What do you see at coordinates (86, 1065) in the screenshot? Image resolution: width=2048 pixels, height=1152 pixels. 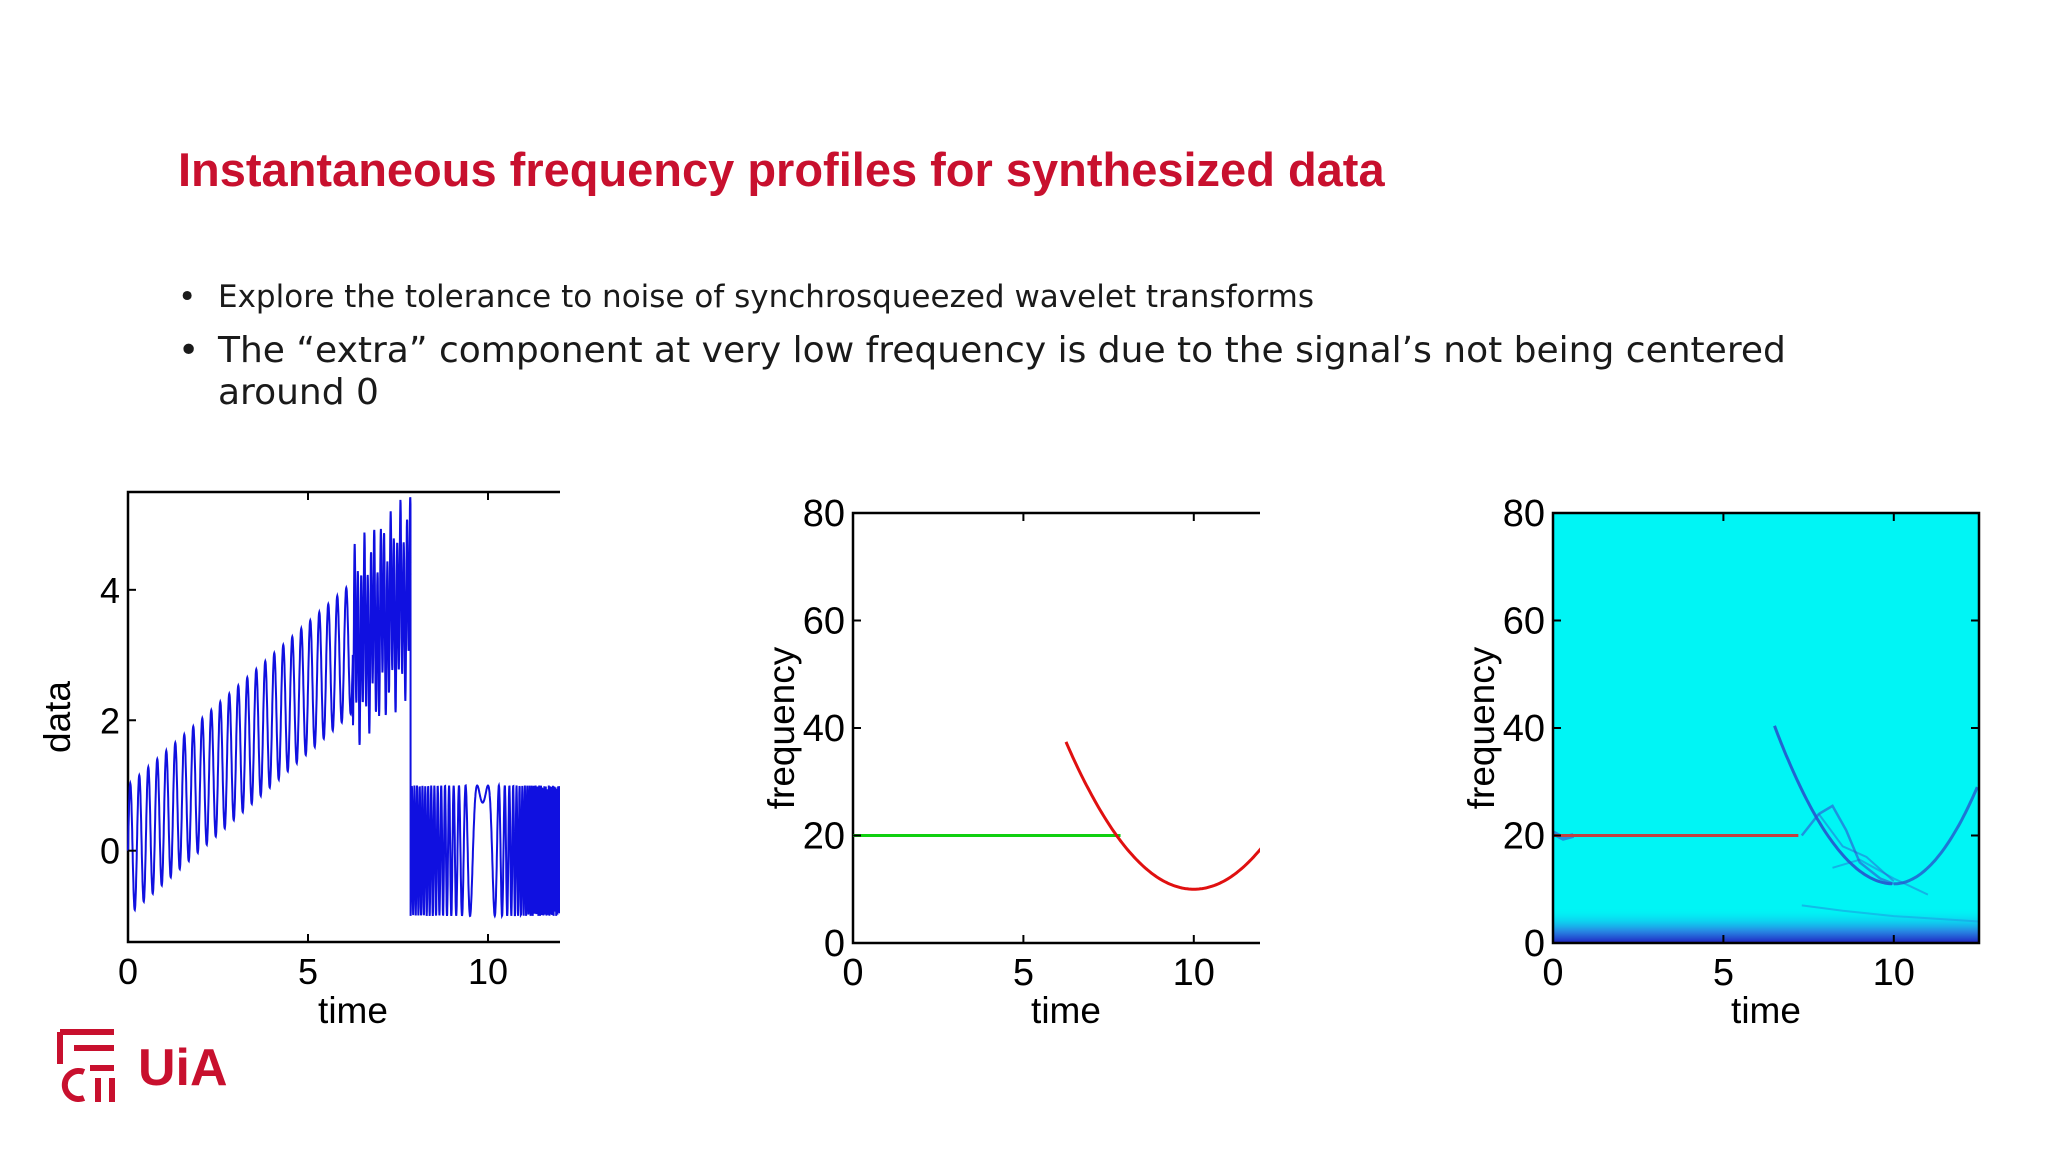 I see `uia-logo-icon` at bounding box center [86, 1065].